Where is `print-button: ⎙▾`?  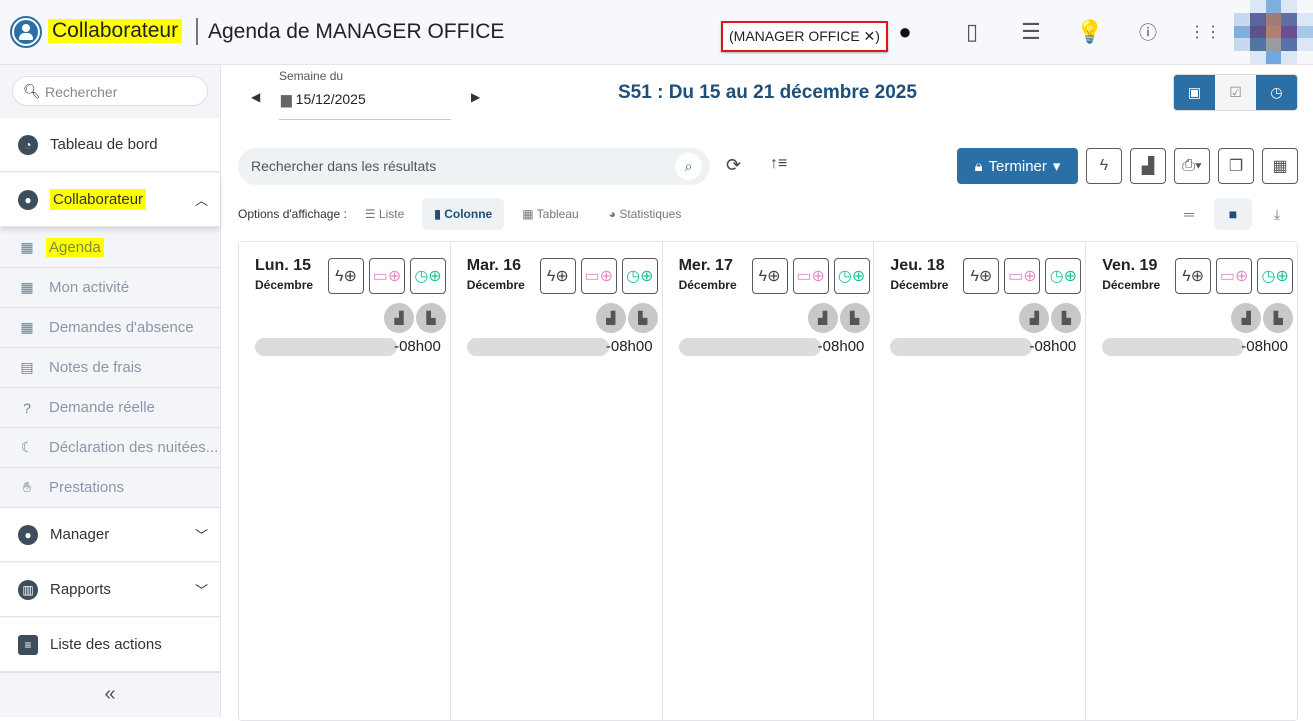 print-button: ⎙▾ is located at coordinates (1192, 166).